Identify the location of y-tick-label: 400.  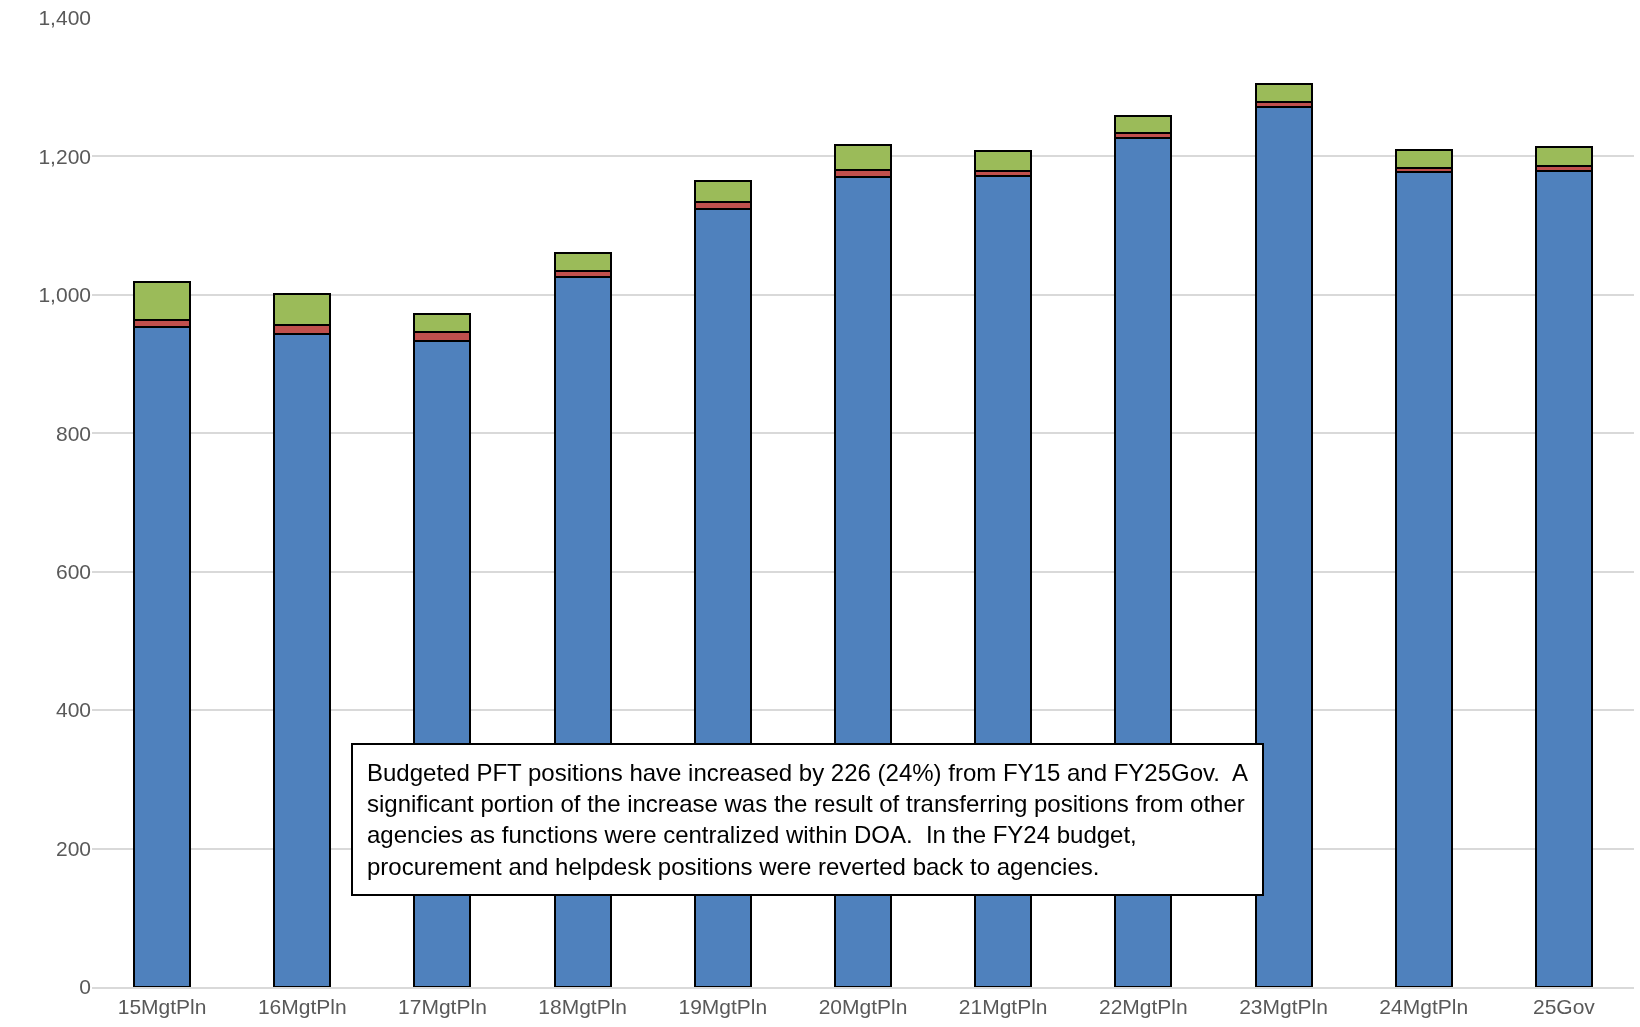
(73, 710).